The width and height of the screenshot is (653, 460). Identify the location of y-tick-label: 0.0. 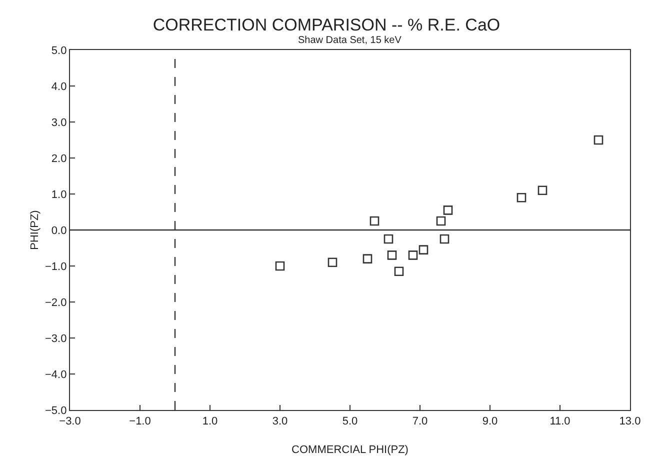
(59, 230).